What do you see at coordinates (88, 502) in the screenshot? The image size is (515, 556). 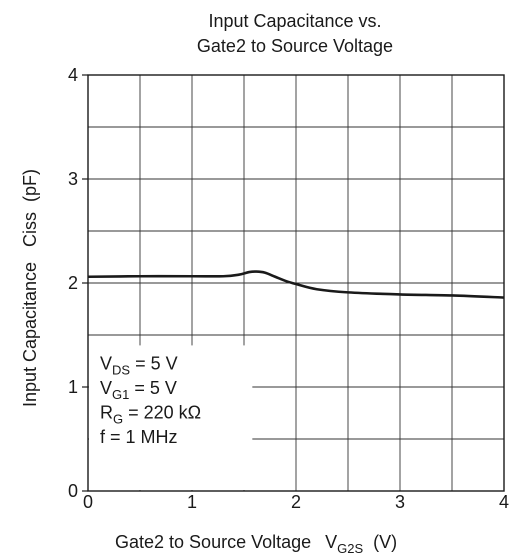 I see `x-tick-label: 0` at bounding box center [88, 502].